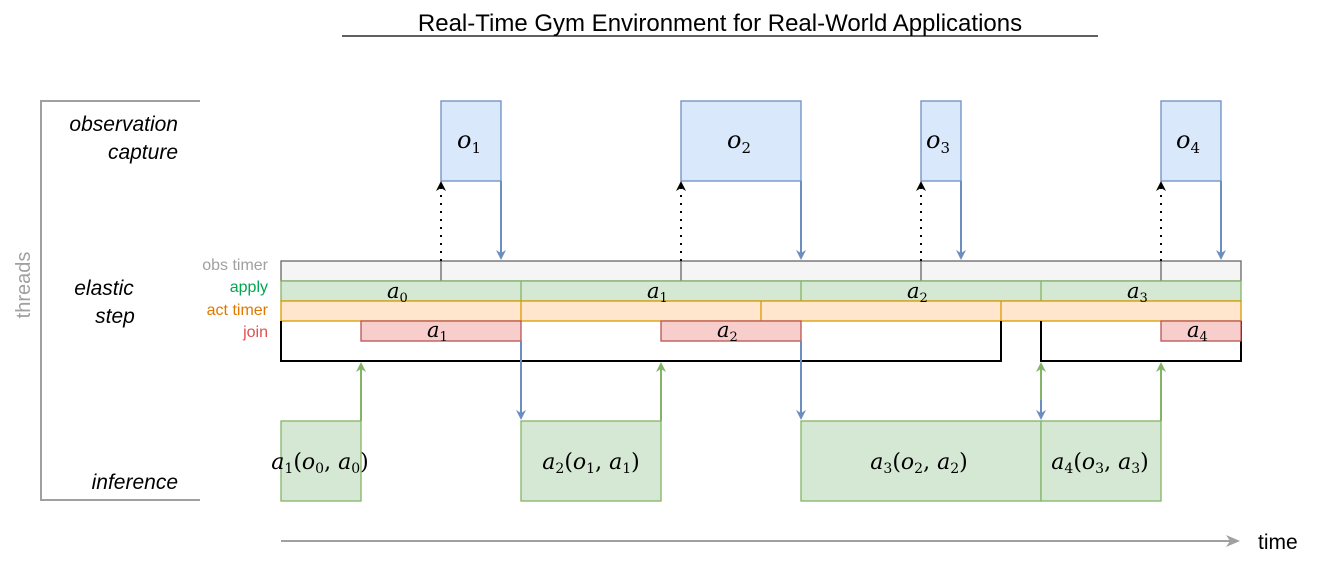 The image size is (1322, 562). What do you see at coordinates (761, 271) in the screenshot?
I see `obs-timer-bar` at bounding box center [761, 271].